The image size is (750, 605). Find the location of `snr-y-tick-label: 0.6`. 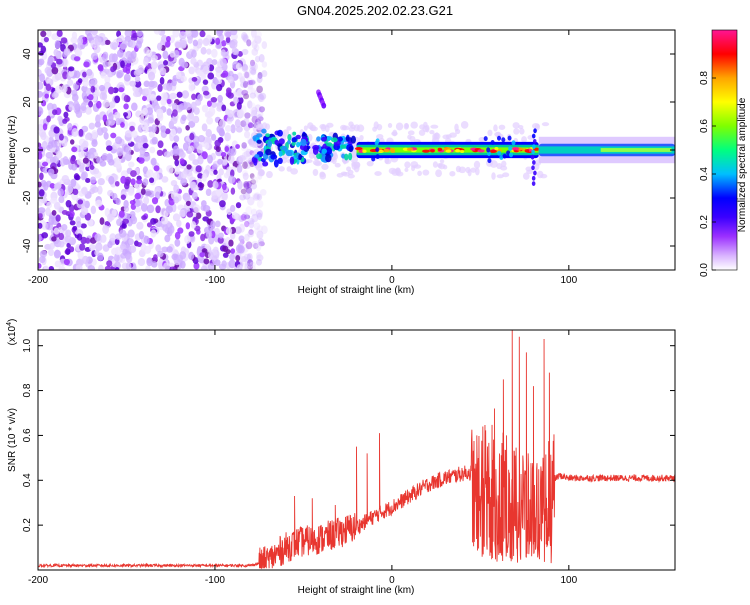

snr-y-tick-label: 0.6 is located at coordinates (27, 435).